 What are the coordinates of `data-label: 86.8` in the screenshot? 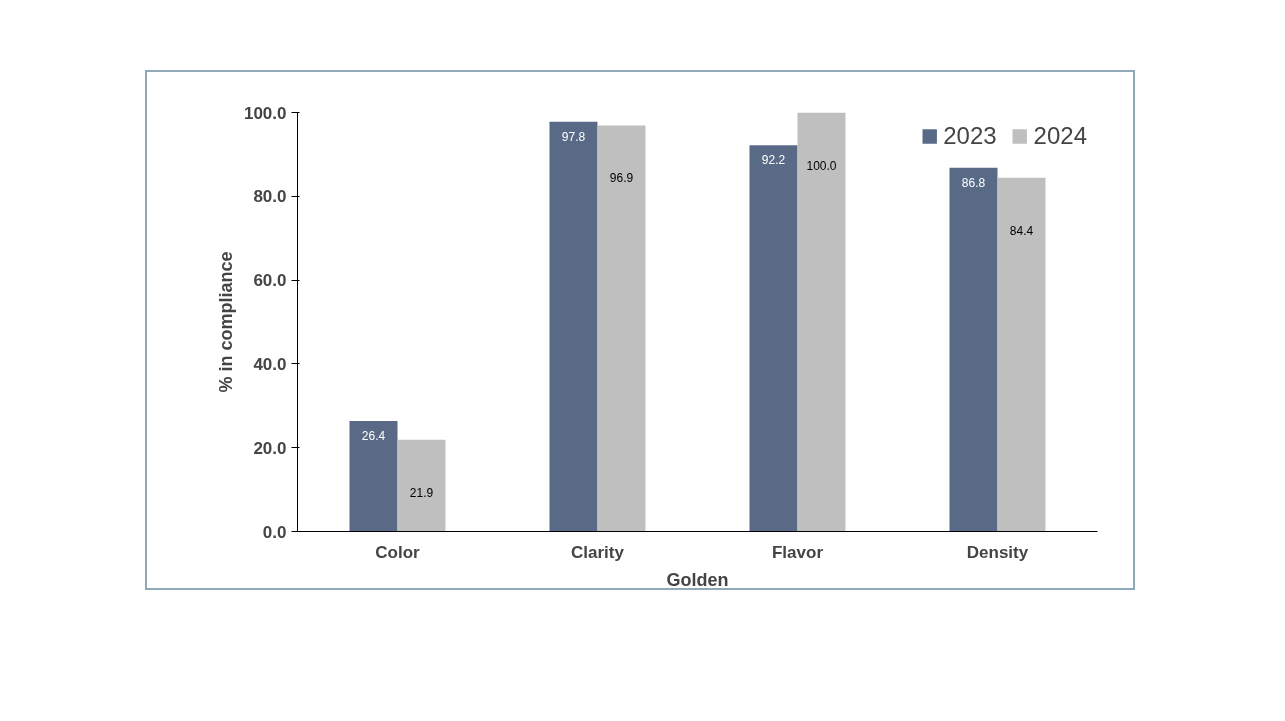 It's located at (973, 182).